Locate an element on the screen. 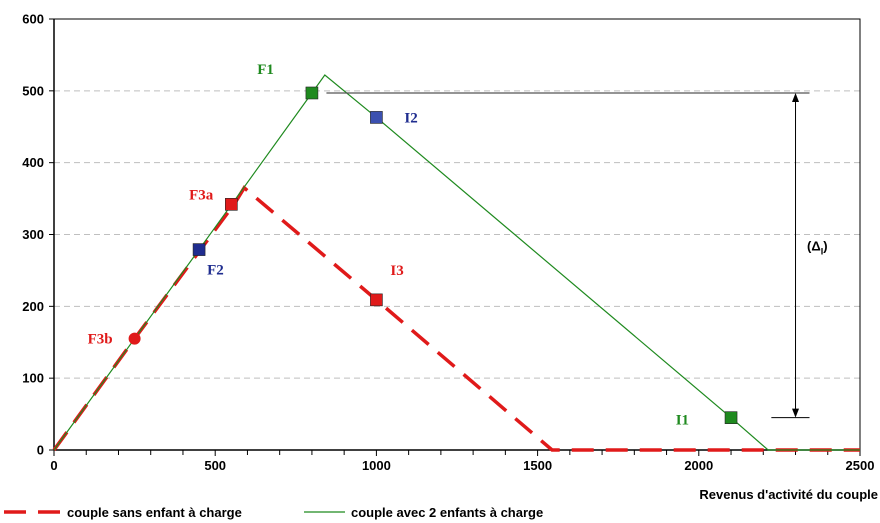 The height and width of the screenshot is (523, 880). x-tick-label: 500 is located at coordinates (215, 465).